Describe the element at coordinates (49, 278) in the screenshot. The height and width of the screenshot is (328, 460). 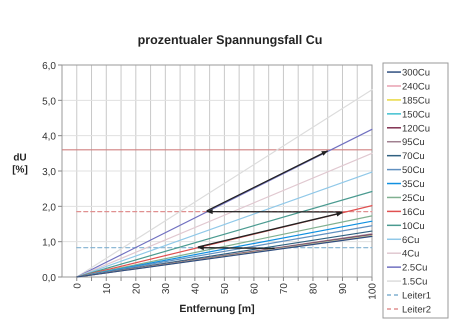
I see `y-tick-label: 0,0` at that location.